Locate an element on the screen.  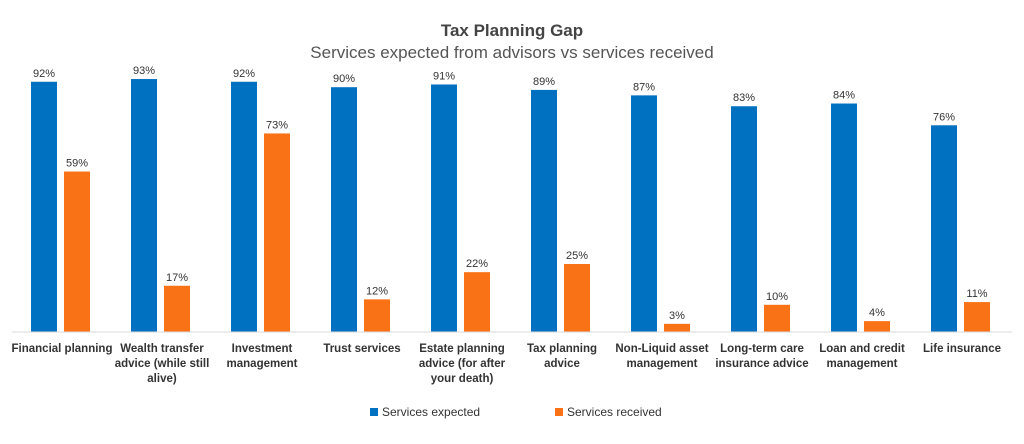
data-label-expected-4: 91% is located at coordinates (444, 76).